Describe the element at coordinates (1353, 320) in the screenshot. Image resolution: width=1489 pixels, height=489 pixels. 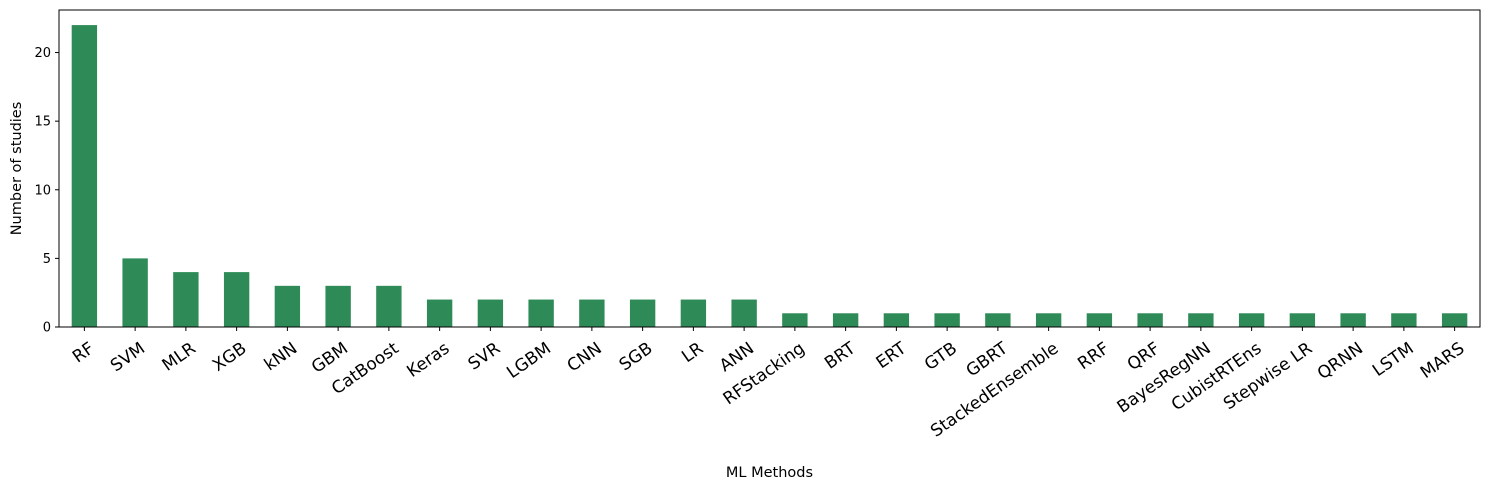
I see `bar-qrnn` at that location.